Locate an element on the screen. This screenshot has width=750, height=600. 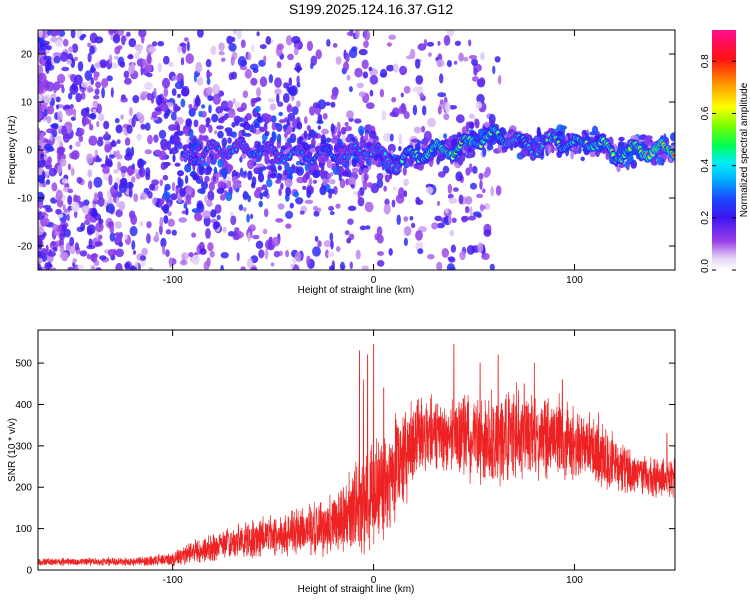
colorbar-ticks: 0.0 0.2 0.4 0.6 0.8 is located at coordinates (718, 163).